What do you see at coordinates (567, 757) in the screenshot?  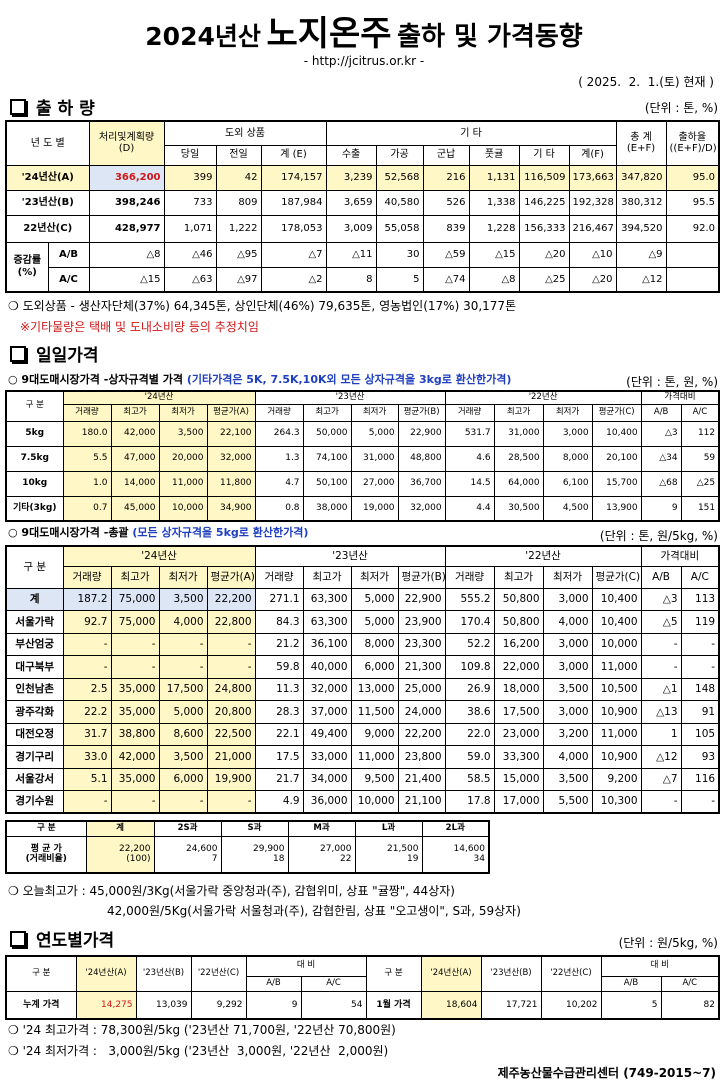 I see `cell: 4,000` at bounding box center [567, 757].